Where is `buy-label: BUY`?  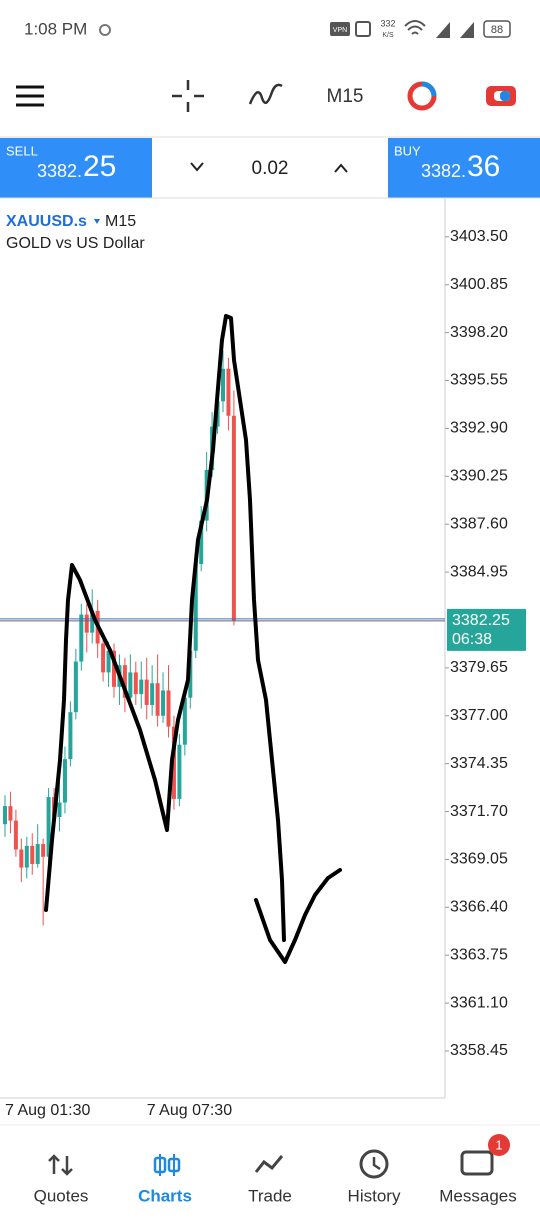 buy-label: BUY is located at coordinates (407, 150).